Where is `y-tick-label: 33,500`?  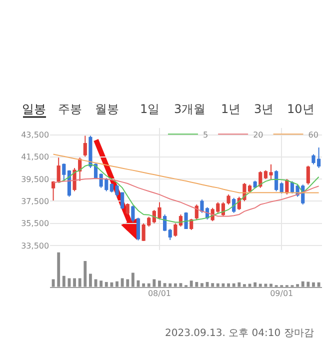 y-tick-label: 33,500 is located at coordinates (35, 245).